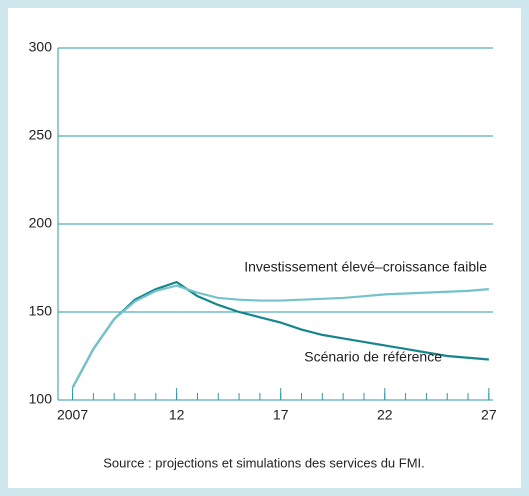 The image size is (529, 496). I want to click on y-tick-label: 150, so click(41, 311).